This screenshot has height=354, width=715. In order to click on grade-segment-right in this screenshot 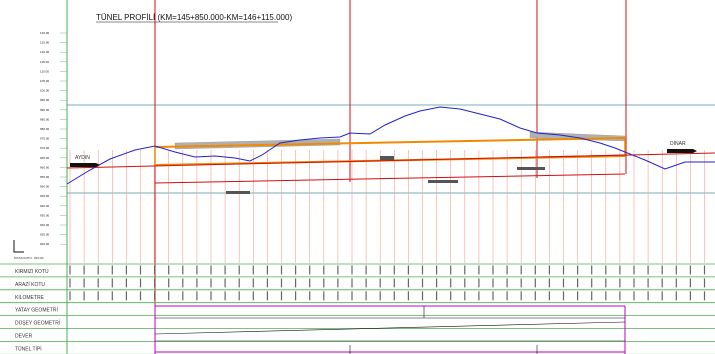, I will do `click(581, 156)`.